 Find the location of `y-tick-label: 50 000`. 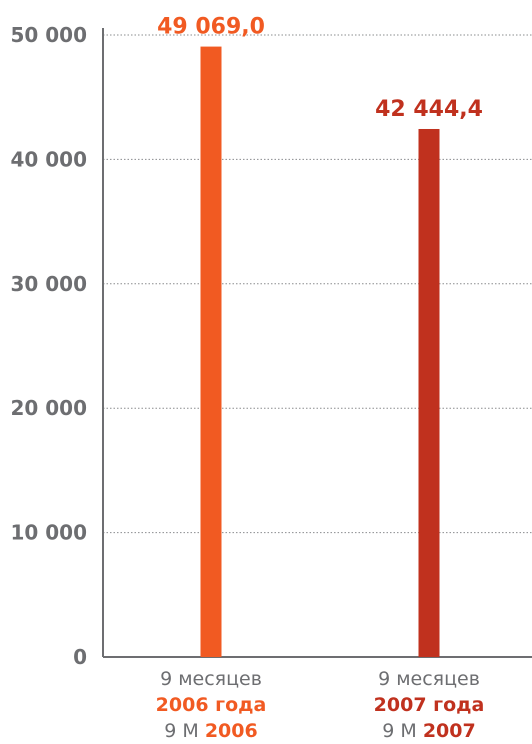

y-tick-label: 50 000 is located at coordinates (48, 35).